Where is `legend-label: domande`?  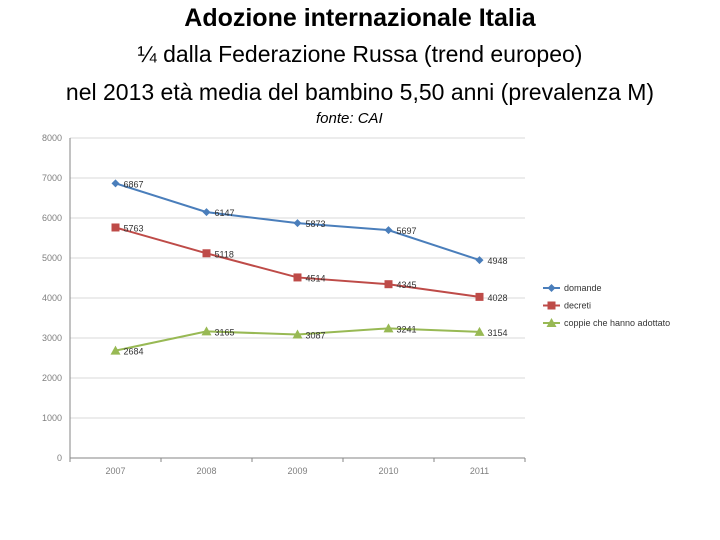
legend-label: domande is located at coordinates (583, 288).